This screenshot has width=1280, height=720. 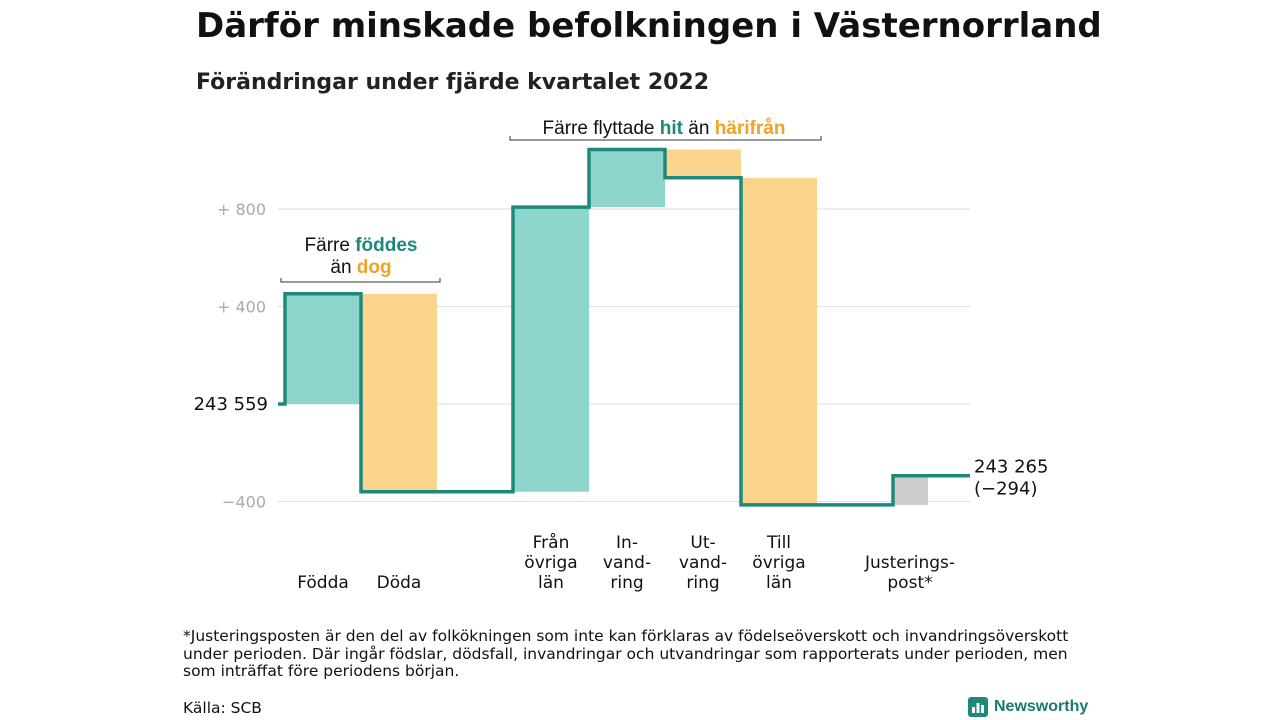 What do you see at coordinates (244, 502) in the screenshot?
I see `y-tick-label: −400` at bounding box center [244, 502].